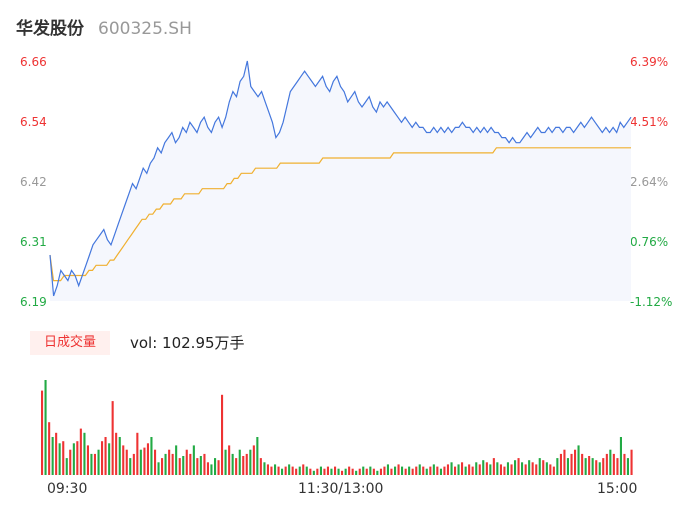  I want to click on time-tick-close: 15:00, so click(617, 489).